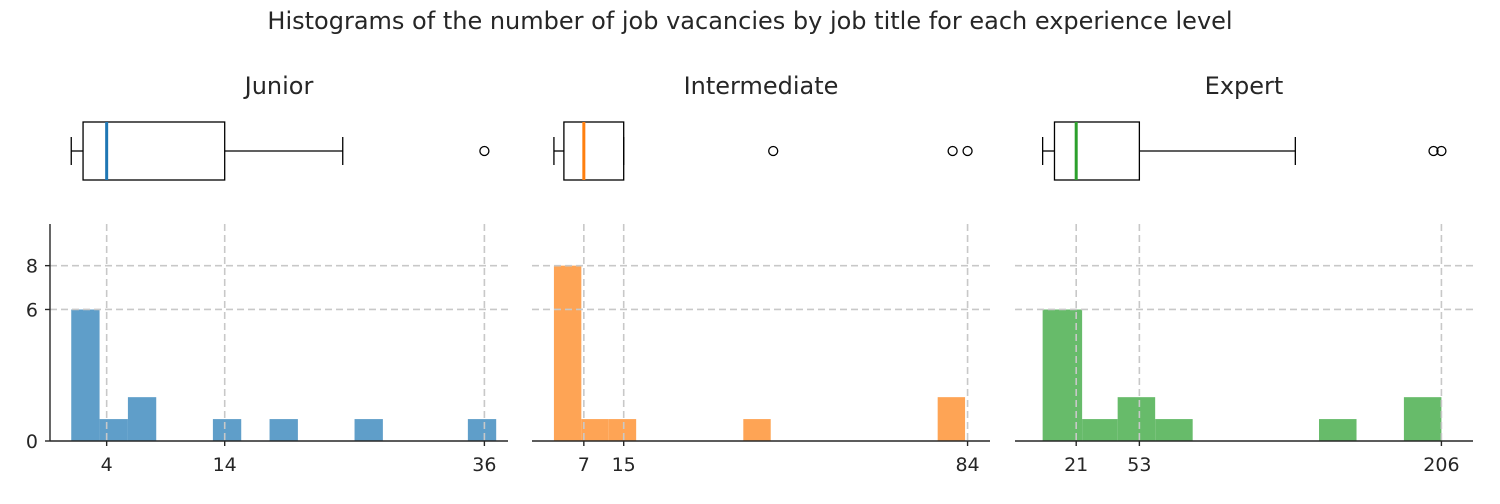 This screenshot has width=1500, height=504. What do you see at coordinates (624, 465) in the screenshot?
I see `x-tick-label: 15` at bounding box center [624, 465].